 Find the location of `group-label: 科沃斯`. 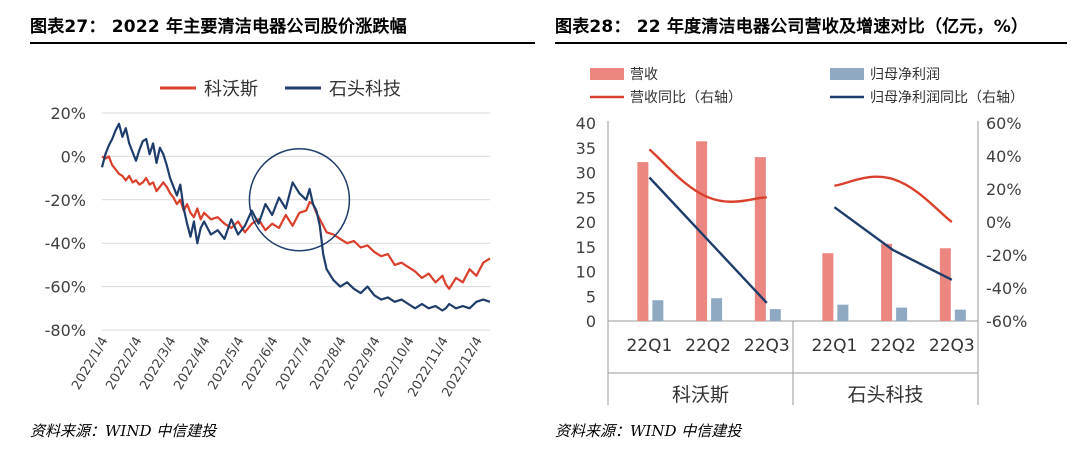

group-label: 科沃斯 is located at coordinates (700, 394).